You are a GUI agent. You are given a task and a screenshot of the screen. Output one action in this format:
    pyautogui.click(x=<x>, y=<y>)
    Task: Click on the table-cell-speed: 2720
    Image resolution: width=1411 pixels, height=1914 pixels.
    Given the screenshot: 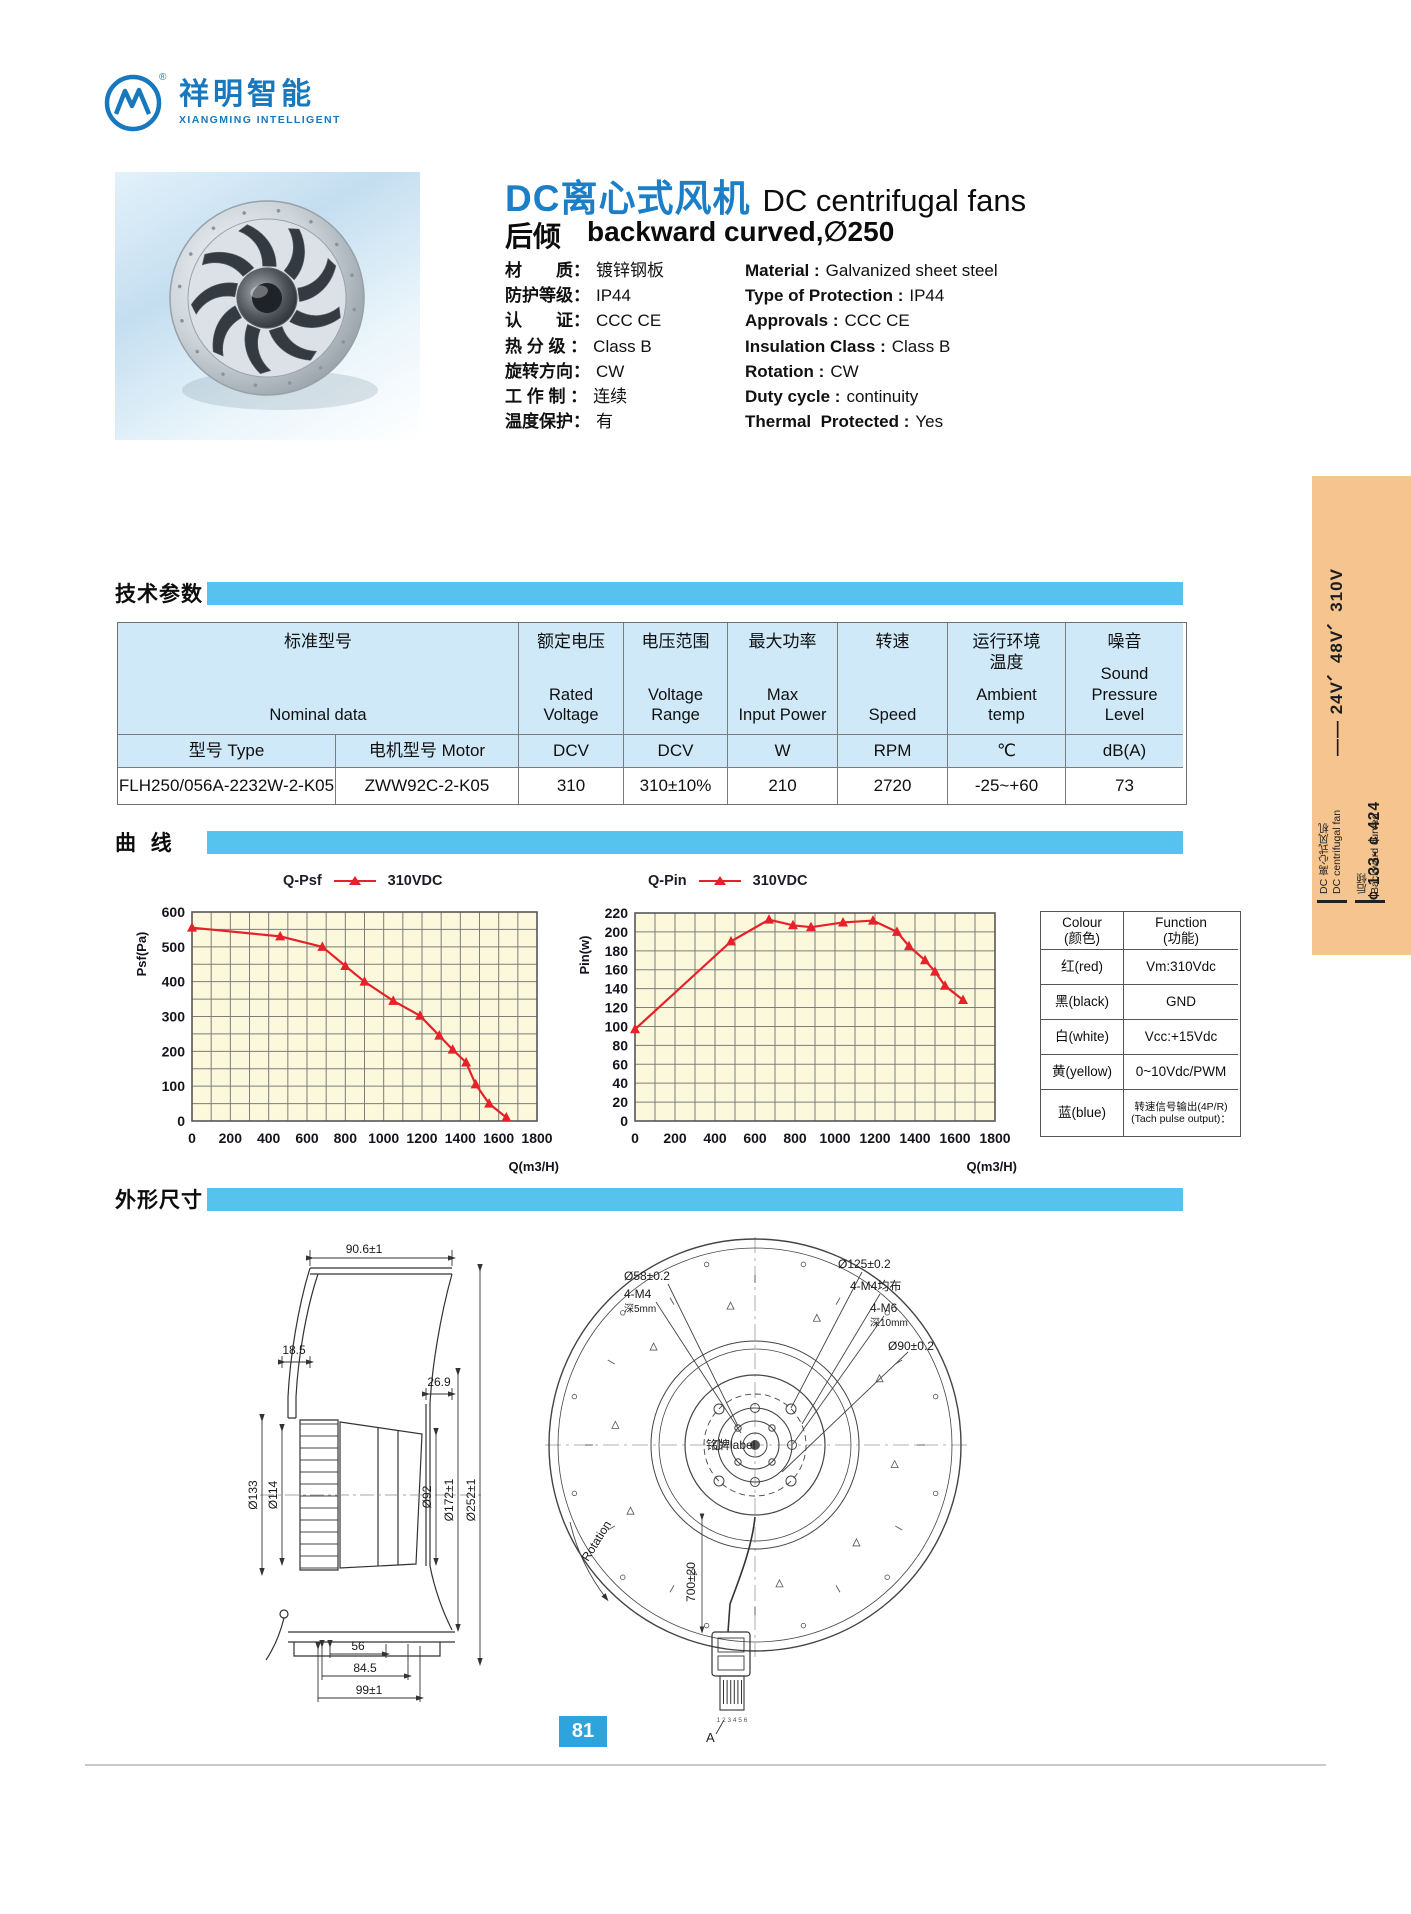 What is the action you would take?
    pyautogui.click(x=893, y=786)
    